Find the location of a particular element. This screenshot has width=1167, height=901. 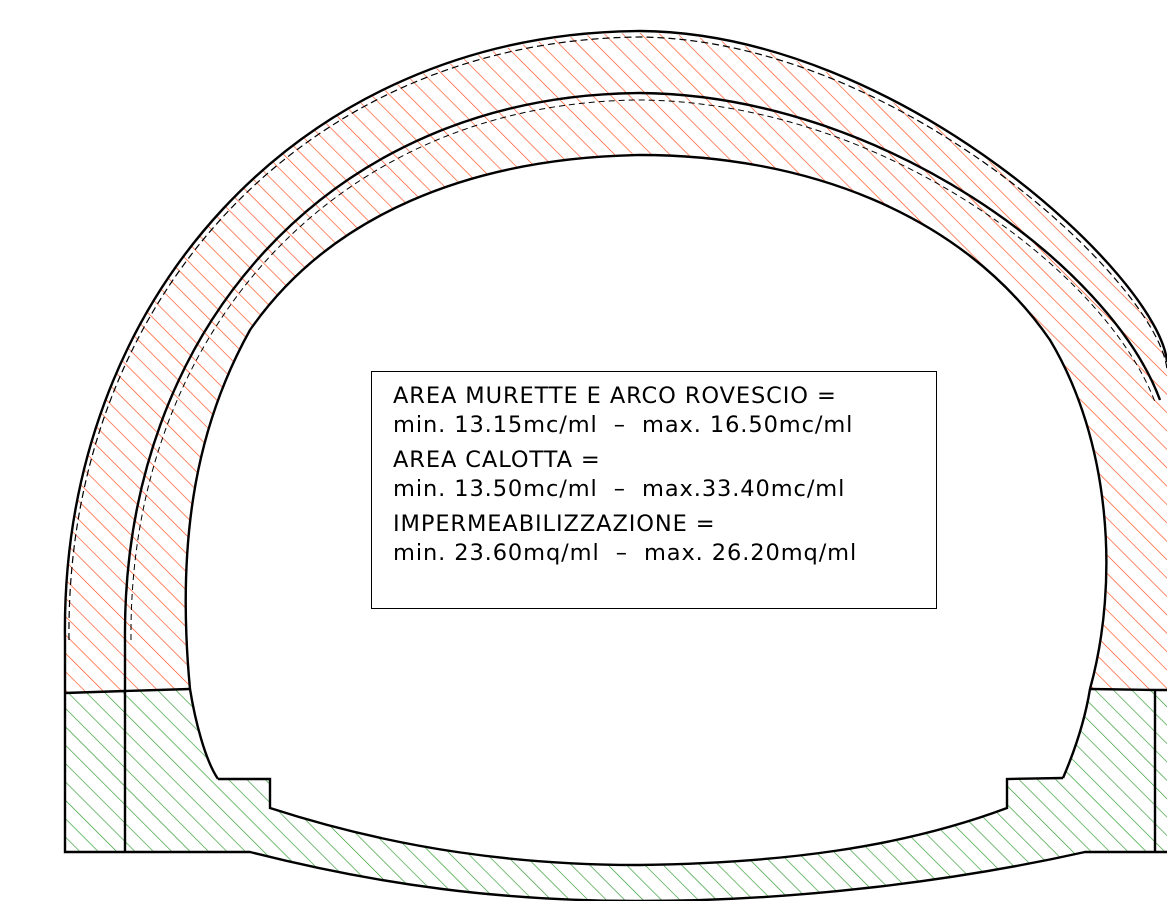

calotta-area-title: AREA CALOTTA = is located at coordinates (497, 460).